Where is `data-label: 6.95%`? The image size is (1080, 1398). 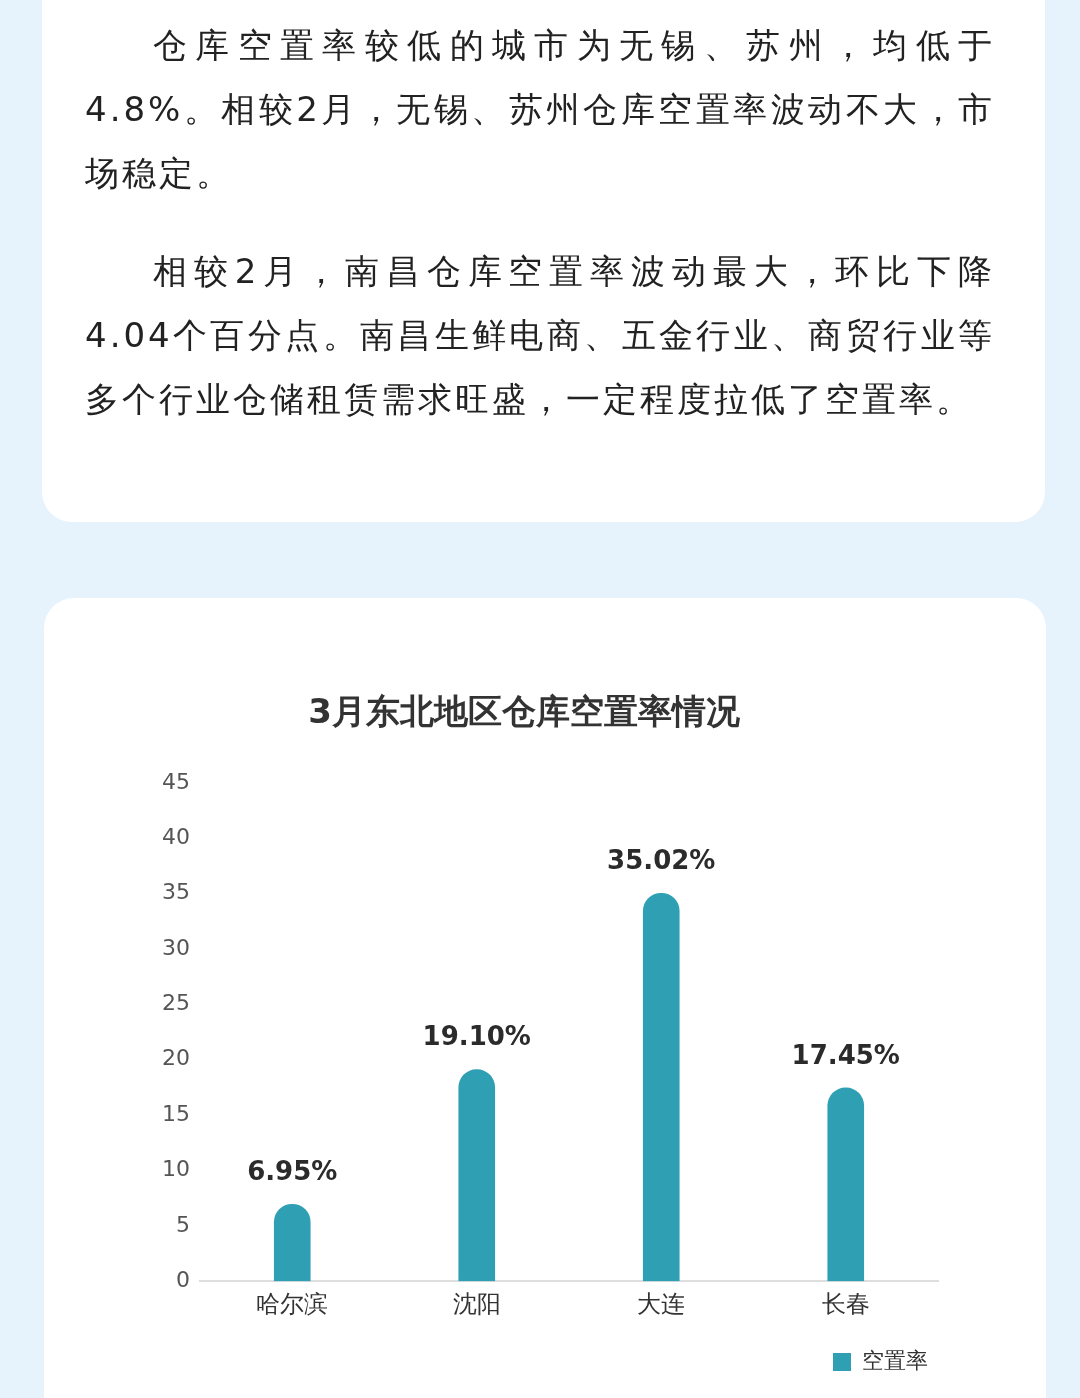 data-label: 6.95% is located at coordinates (292, 1170).